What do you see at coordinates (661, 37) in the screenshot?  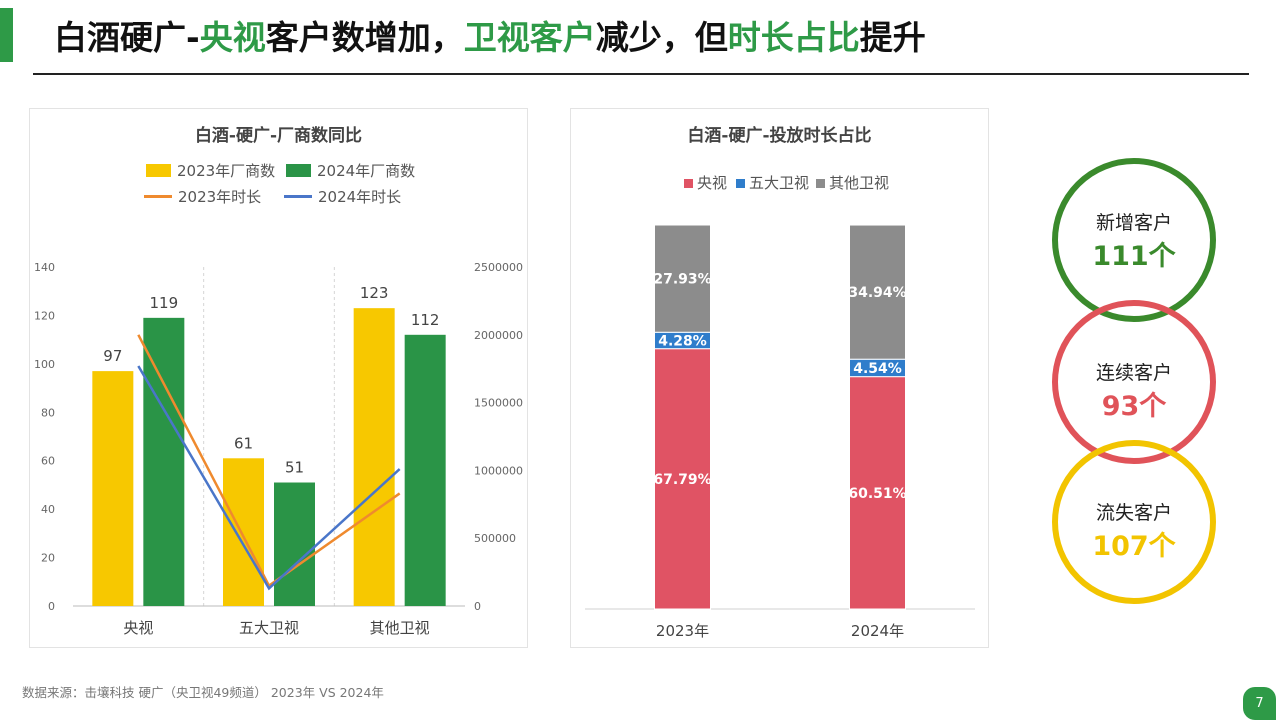 I see `title-segment: 减少，但` at bounding box center [661, 37].